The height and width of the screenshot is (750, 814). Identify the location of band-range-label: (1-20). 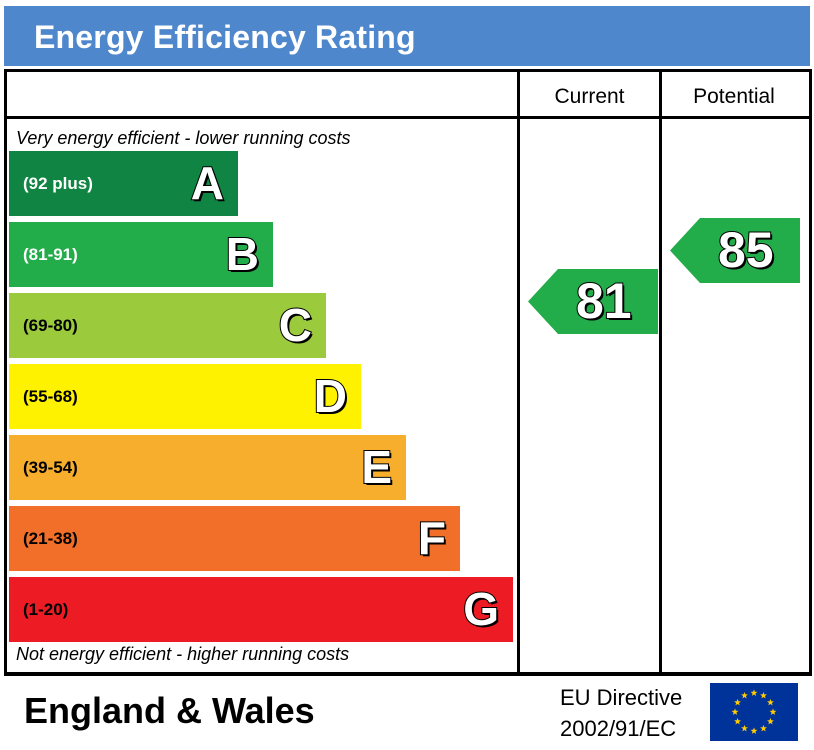
(46, 609).